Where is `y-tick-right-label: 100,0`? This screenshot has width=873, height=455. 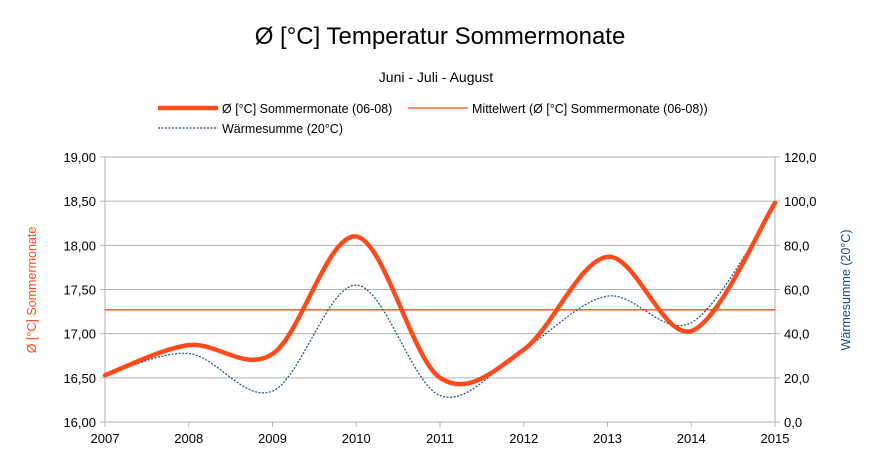
y-tick-right-label: 100,0 is located at coordinates (800, 201).